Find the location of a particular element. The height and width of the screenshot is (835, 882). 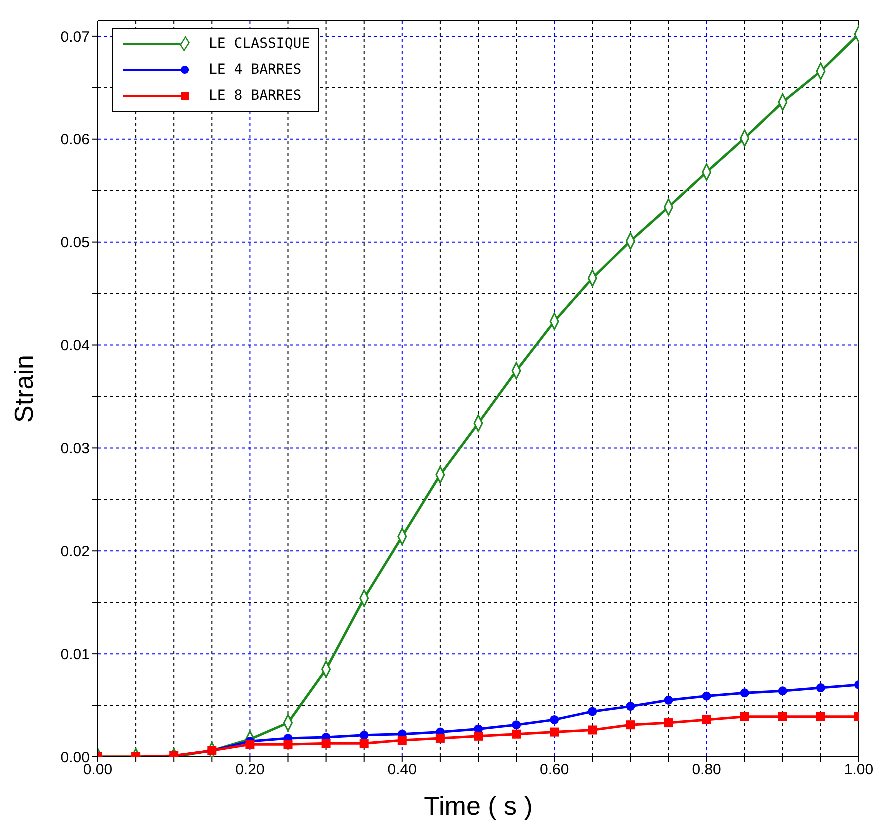

y-tick-label: 0.07 is located at coordinates (75, 37).